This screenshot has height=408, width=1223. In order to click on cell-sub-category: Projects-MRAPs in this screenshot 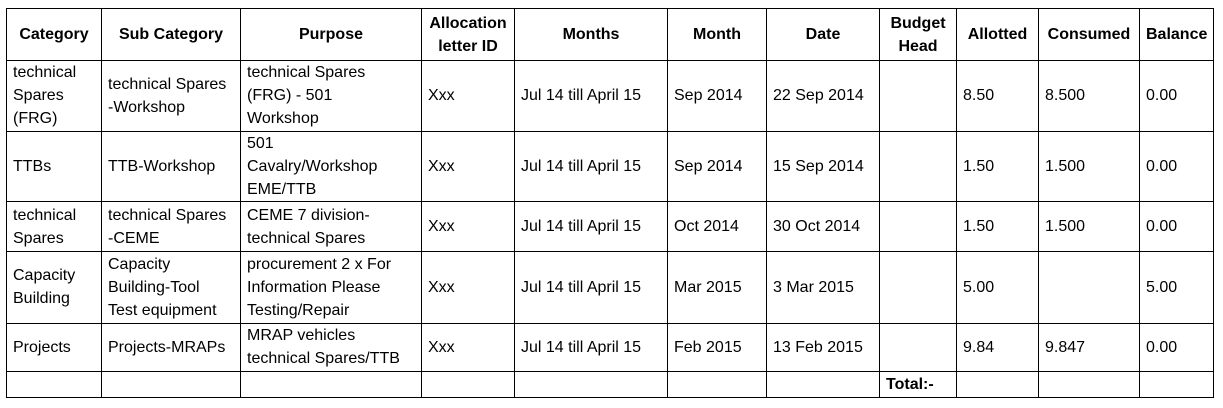, I will do `click(171, 347)`.